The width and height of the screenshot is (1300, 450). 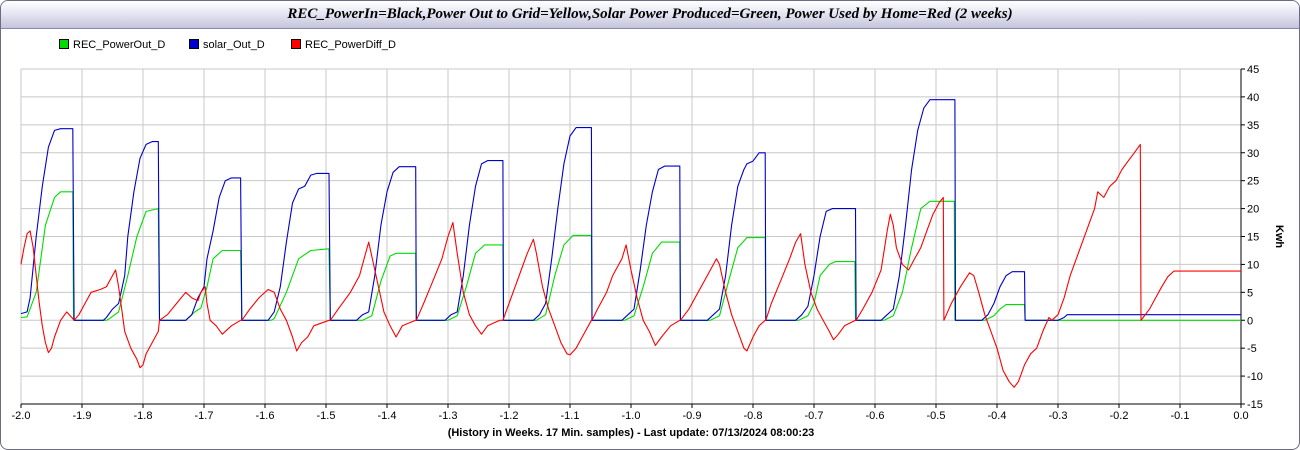 I want to click on x-tick-label: -0.6, so click(x=875, y=416).